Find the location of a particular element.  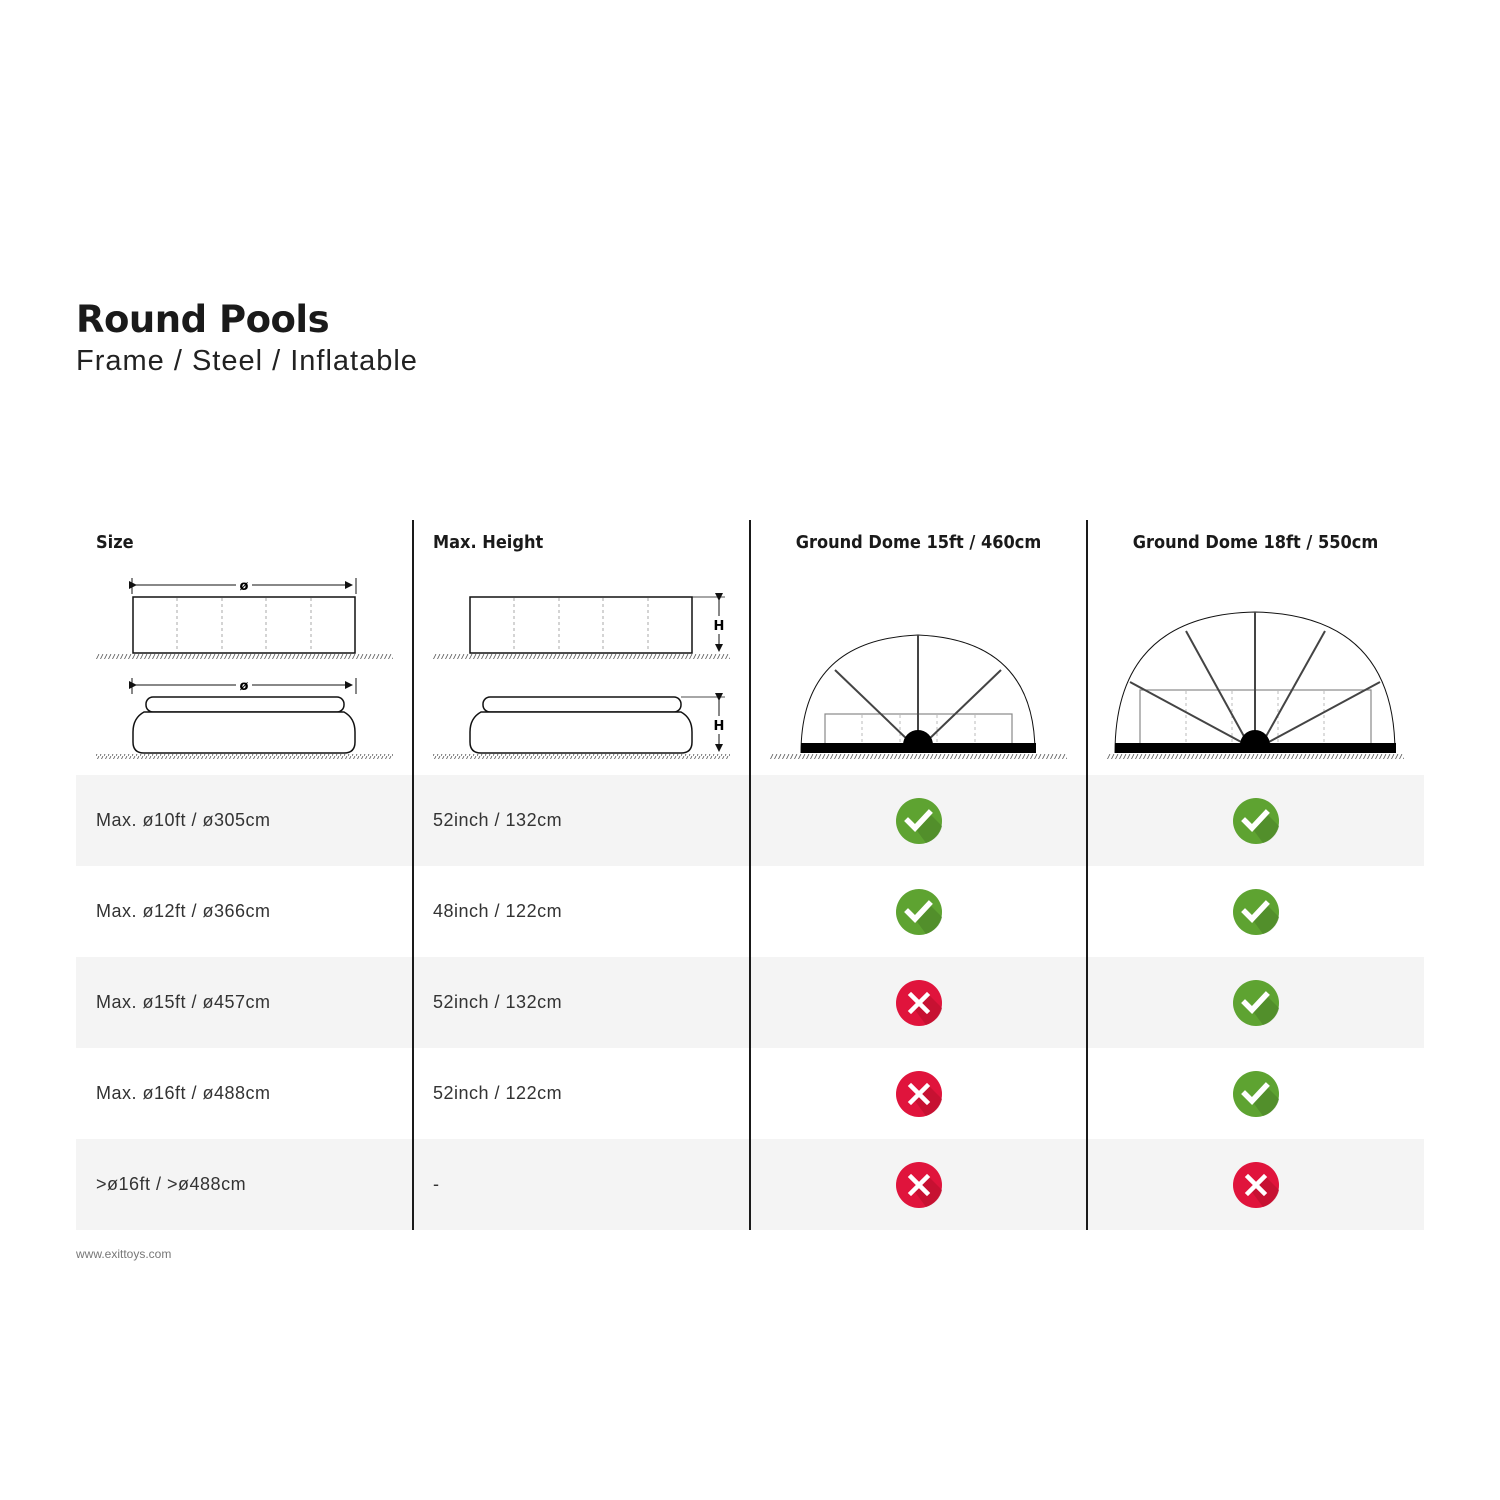

max-height-cell: 48inch / 122cm is located at coordinates (498, 911).